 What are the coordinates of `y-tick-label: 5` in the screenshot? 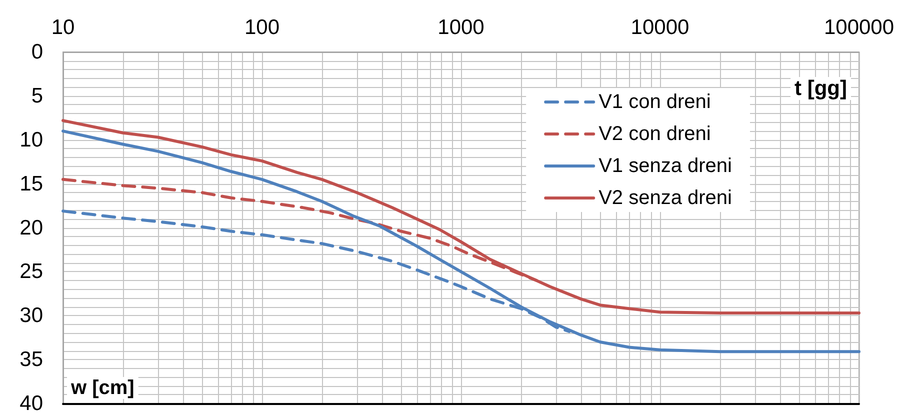 It's located at (37, 96).